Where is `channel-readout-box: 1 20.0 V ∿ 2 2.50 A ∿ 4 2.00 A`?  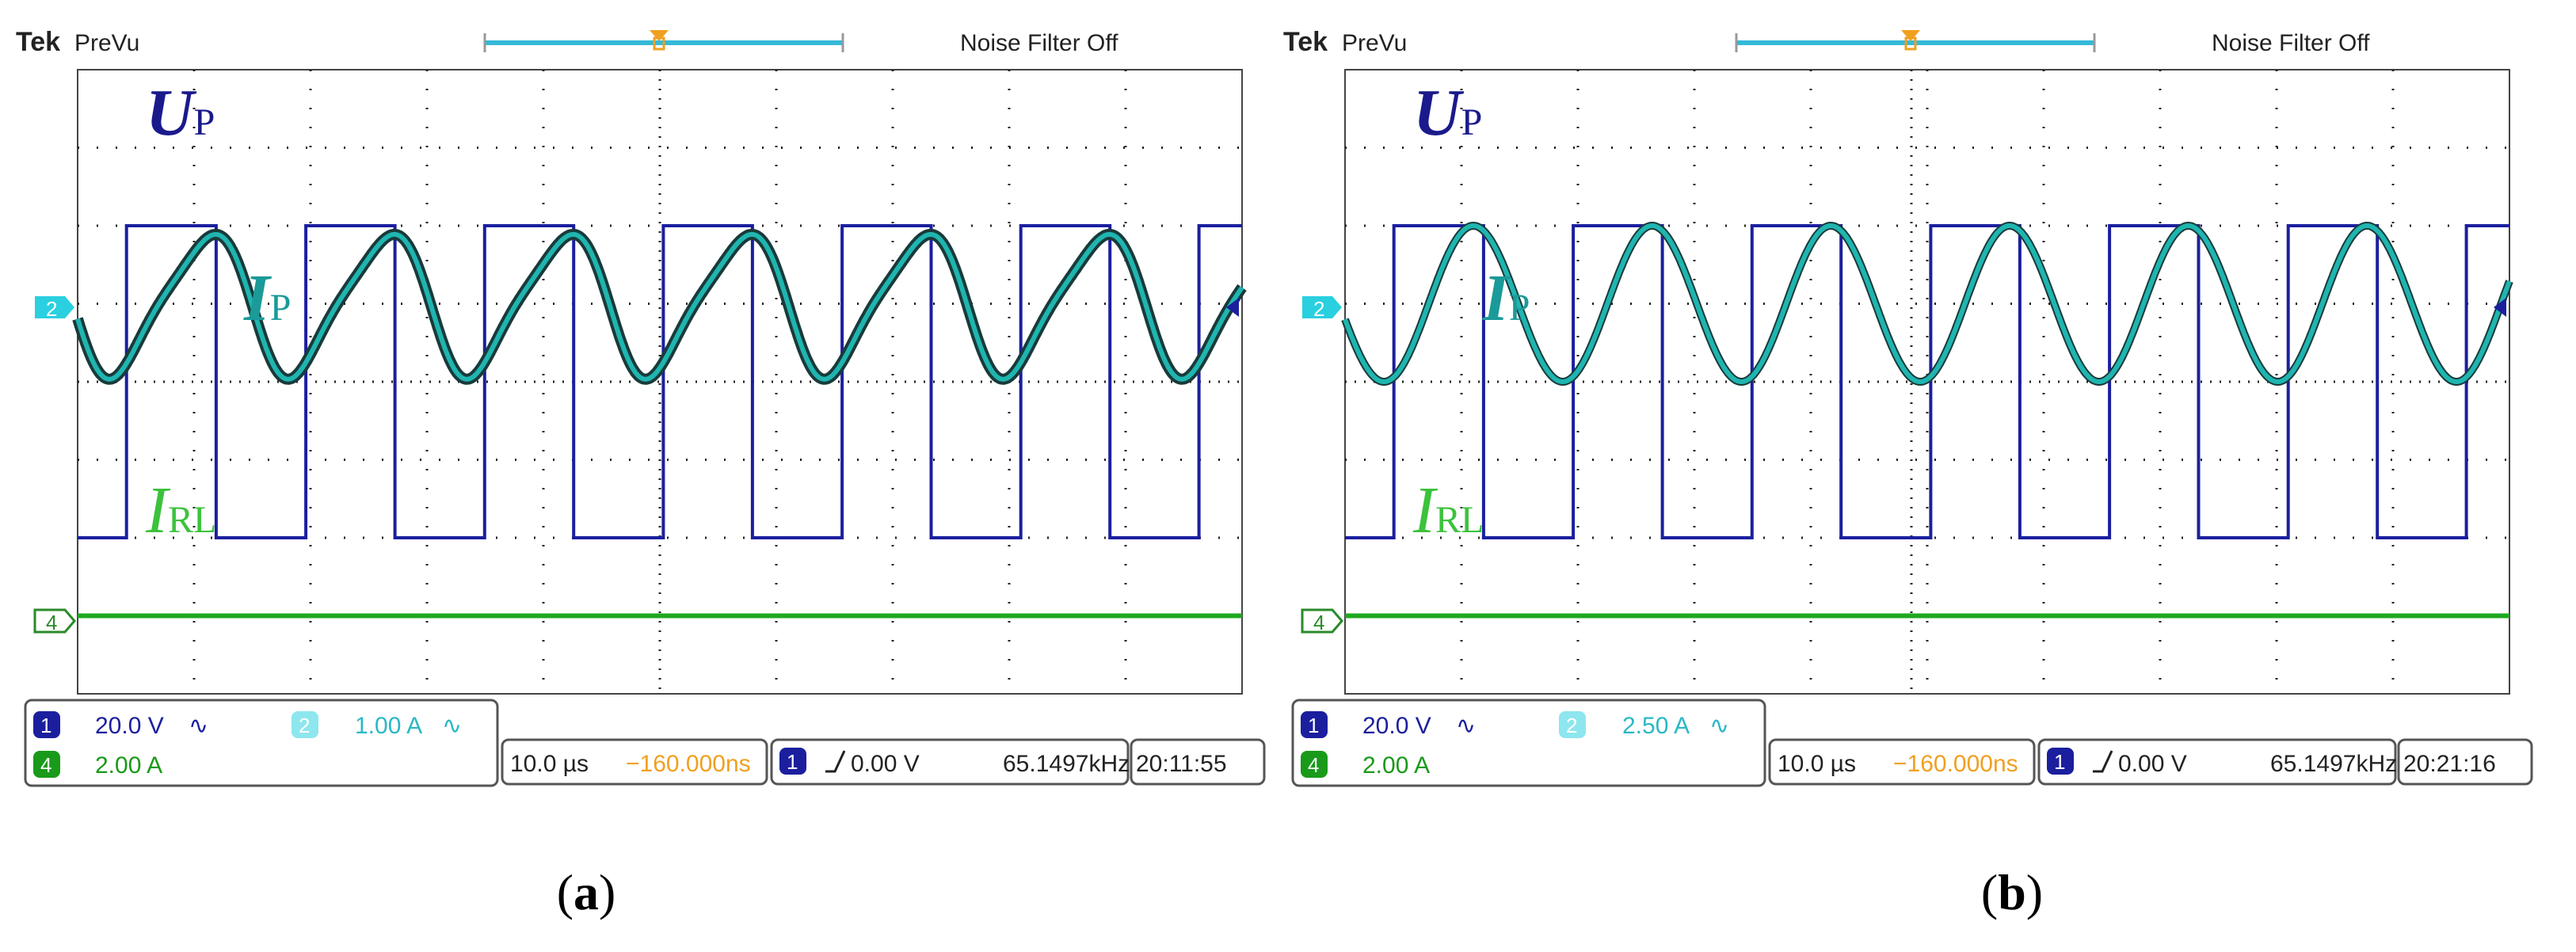 channel-readout-box: 1 20.0 V ∿ 2 2.50 A ∿ 4 2.00 A is located at coordinates (1529, 743).